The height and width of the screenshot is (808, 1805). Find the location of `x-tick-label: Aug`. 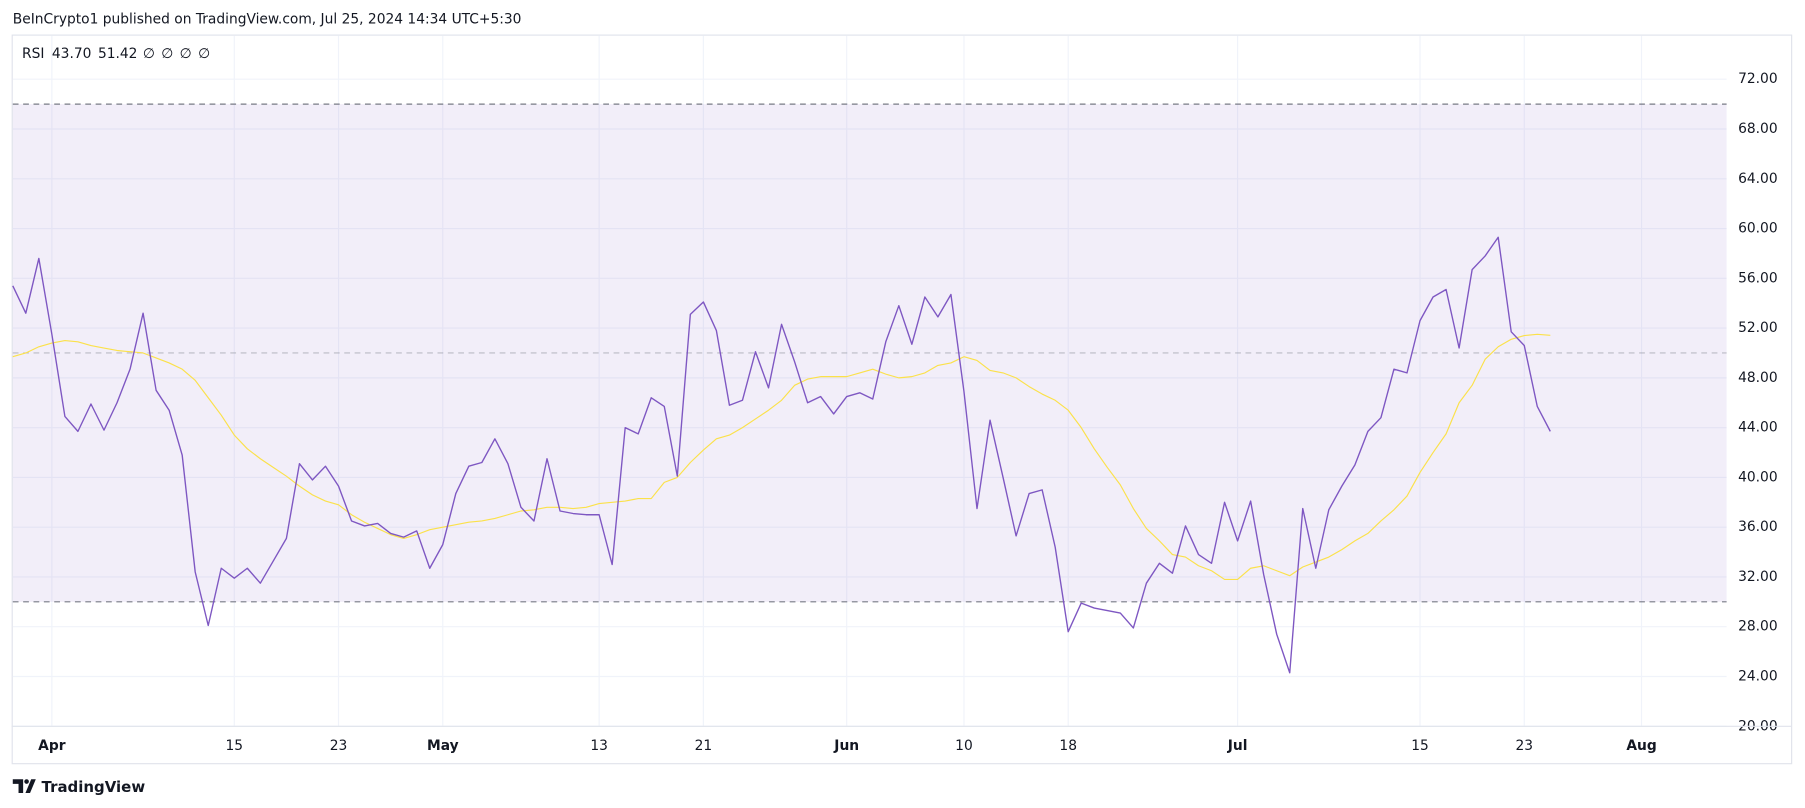

x-tick-label: Aug is located at coordinates (1641, 746).